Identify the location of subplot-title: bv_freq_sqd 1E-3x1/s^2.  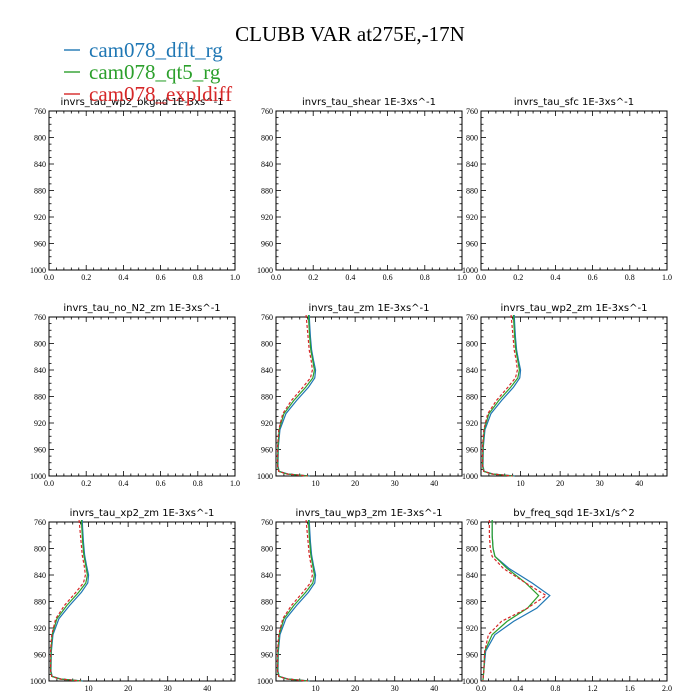
(574, 513).